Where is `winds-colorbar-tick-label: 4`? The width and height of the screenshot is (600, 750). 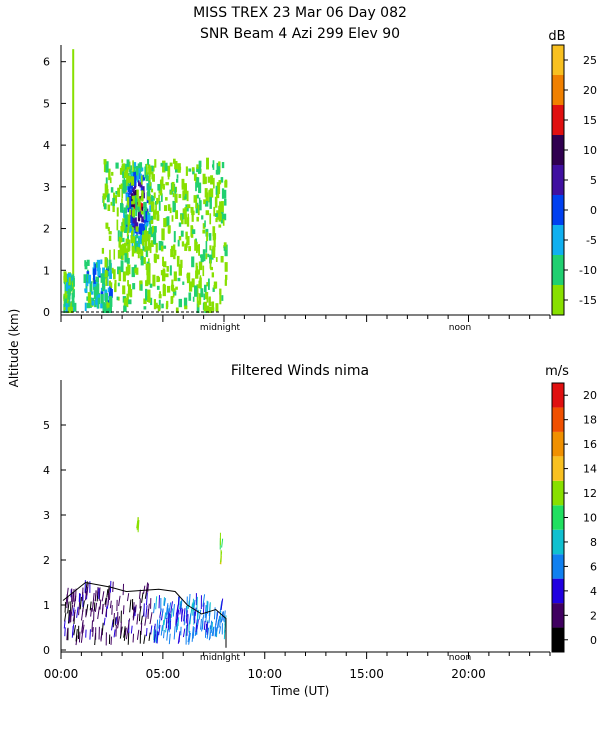 winds-colorbar-tick-label: 4 is located at coordinates (593, 591).